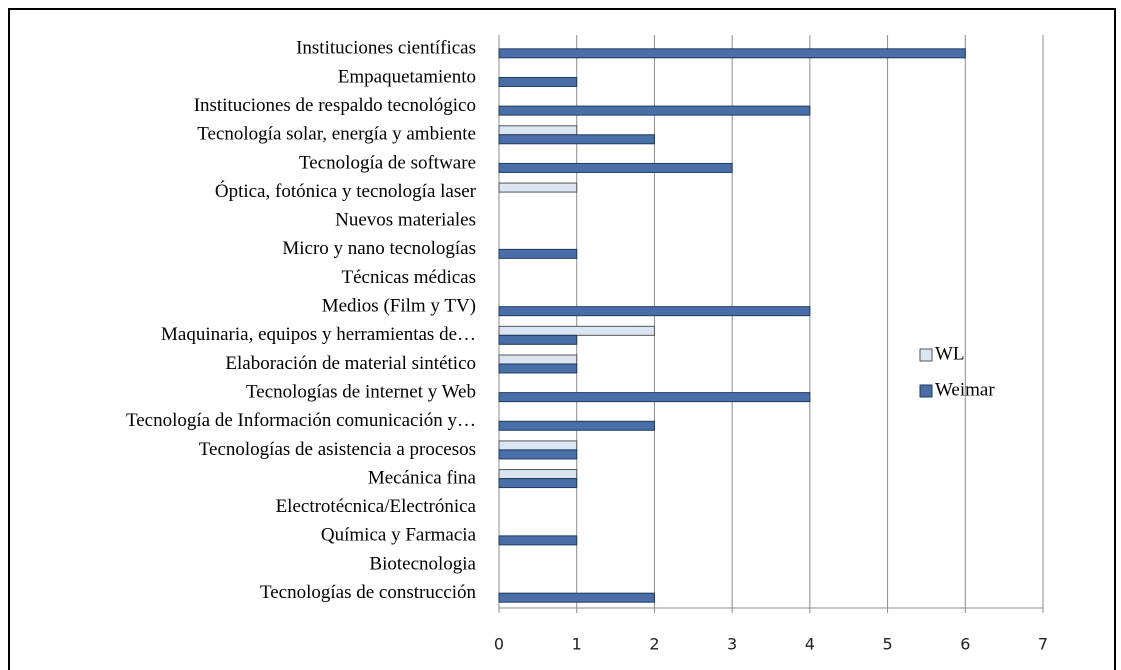  Describe the element at coordinates (965, 644) in the screenshot. I see `x-tick-label: 6` at that location.